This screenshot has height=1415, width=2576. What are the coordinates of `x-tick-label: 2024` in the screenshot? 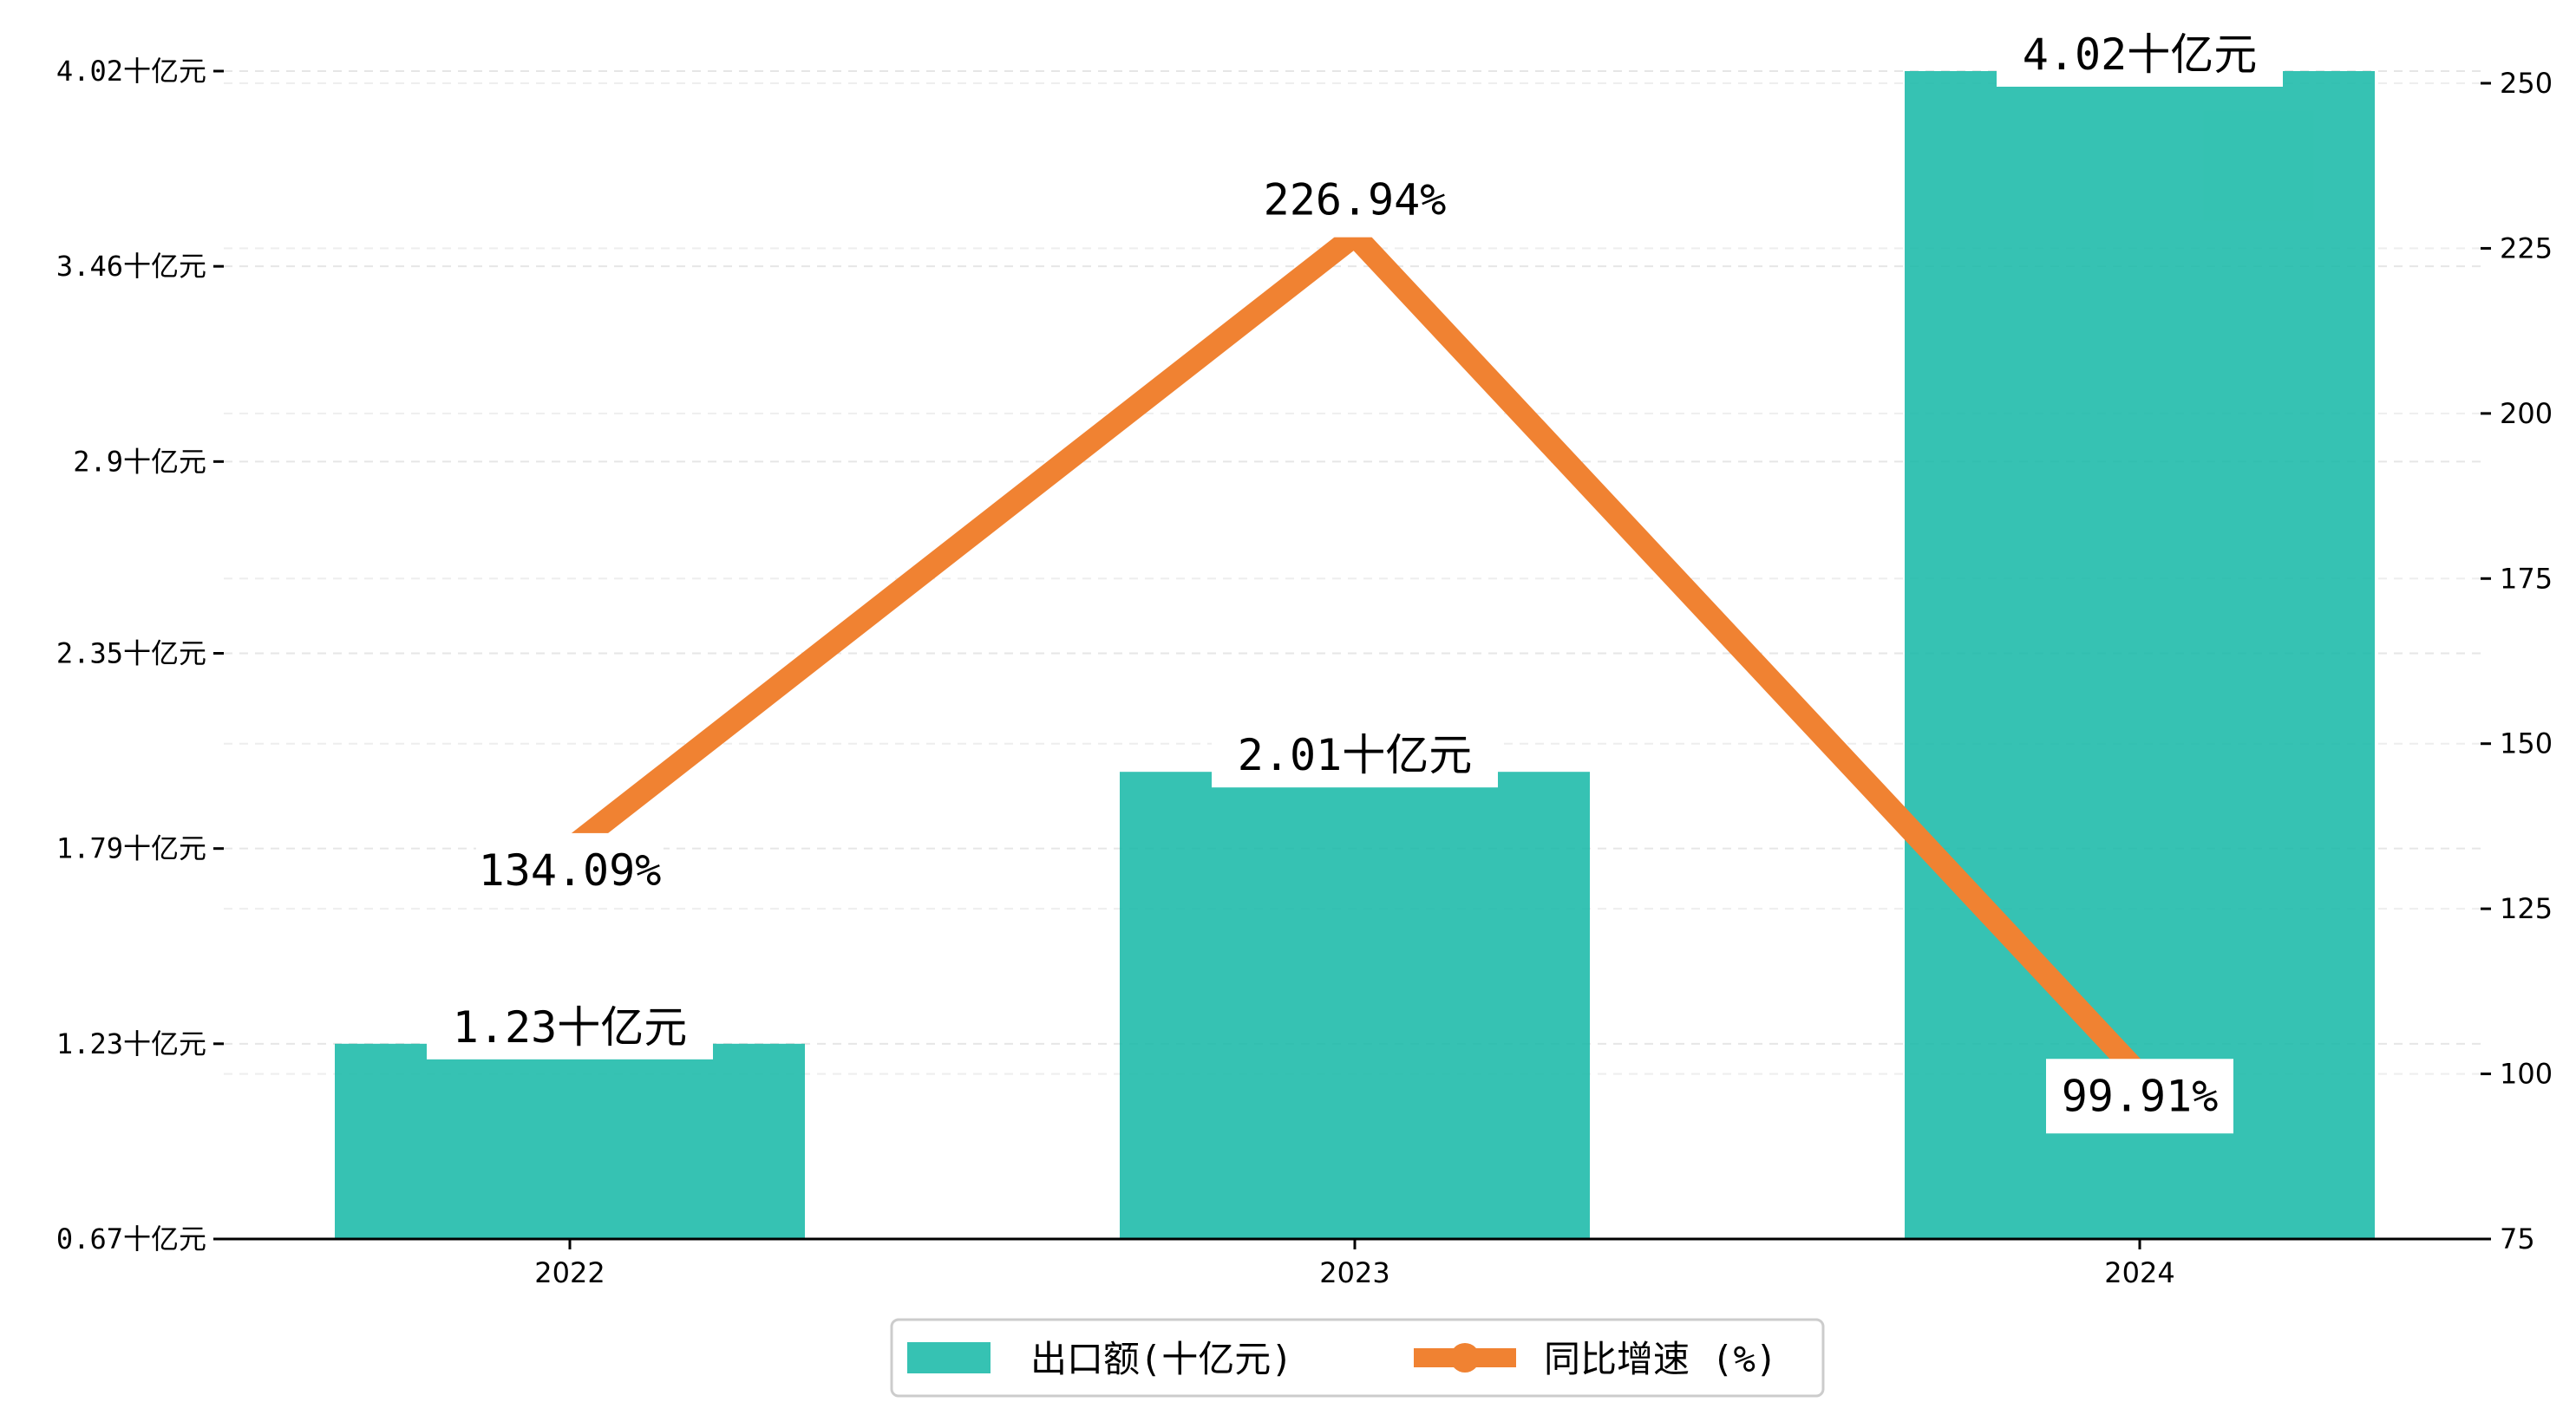 It's located at (2139, 1272).